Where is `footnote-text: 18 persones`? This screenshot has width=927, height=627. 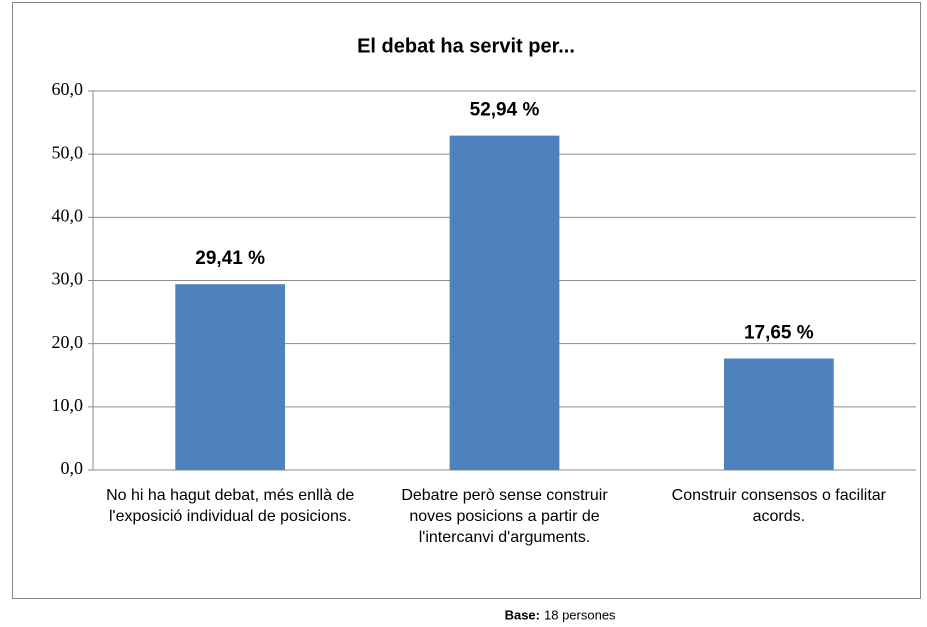
footnote-text: 18 persones is located at coordinates (580, 614).